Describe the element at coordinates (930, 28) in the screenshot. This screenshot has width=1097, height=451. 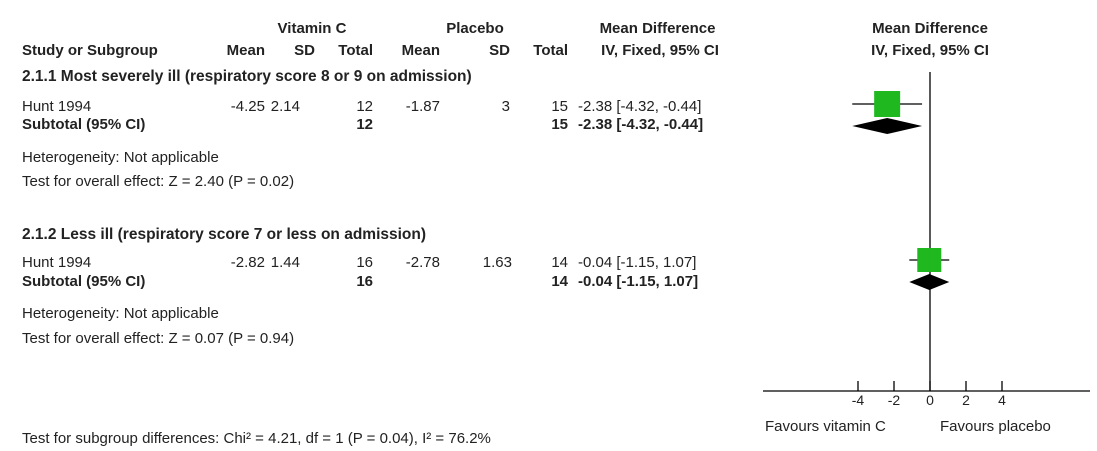
I see `plot-title: Mean Difference` at that location.